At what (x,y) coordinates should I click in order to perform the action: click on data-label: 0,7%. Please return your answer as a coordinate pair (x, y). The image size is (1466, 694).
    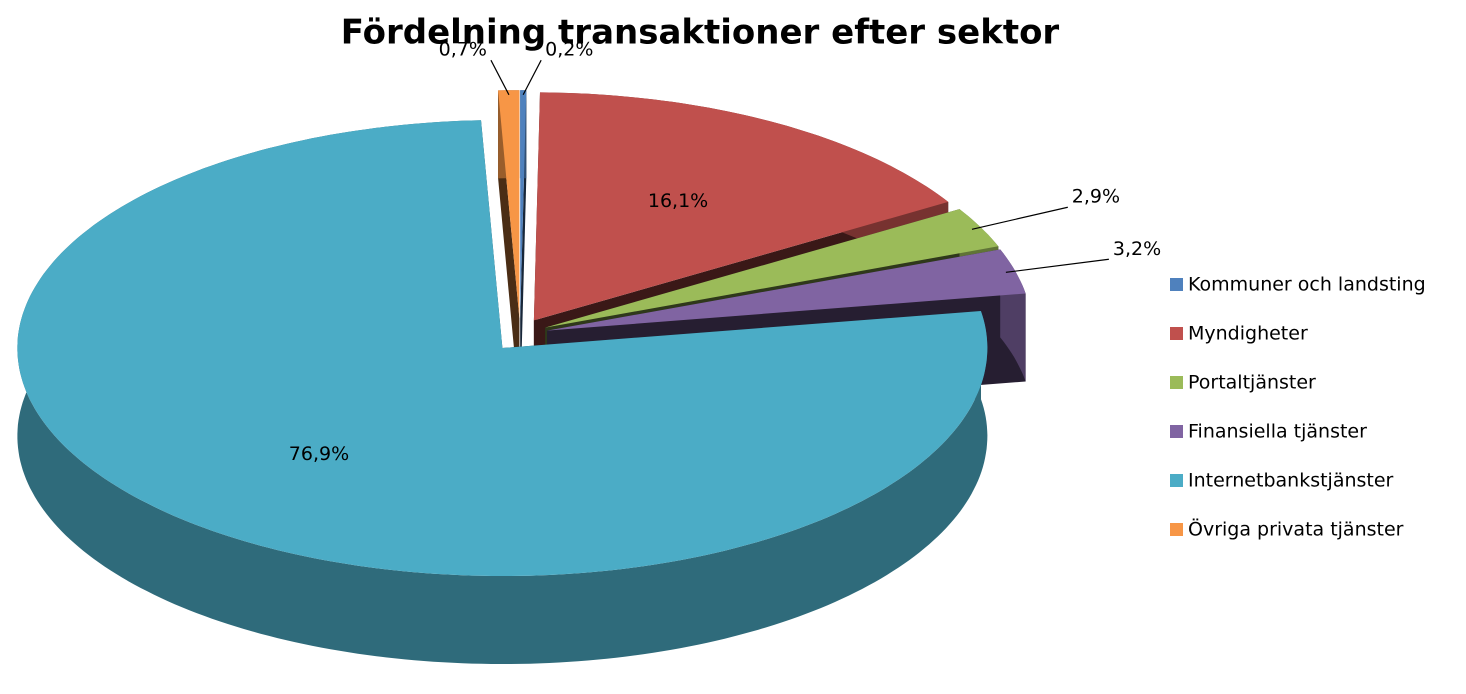
    Looking at the image, I should click on (463, 50).